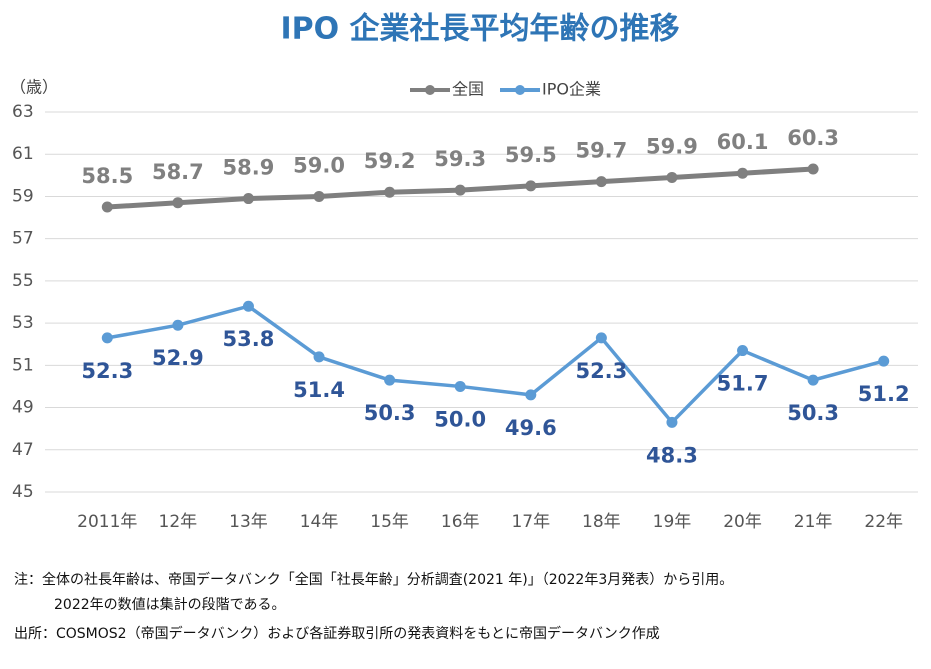  Describe the element at coordinates (743, 142) in the screenshot. I see `value-label: 60.1` at that location.